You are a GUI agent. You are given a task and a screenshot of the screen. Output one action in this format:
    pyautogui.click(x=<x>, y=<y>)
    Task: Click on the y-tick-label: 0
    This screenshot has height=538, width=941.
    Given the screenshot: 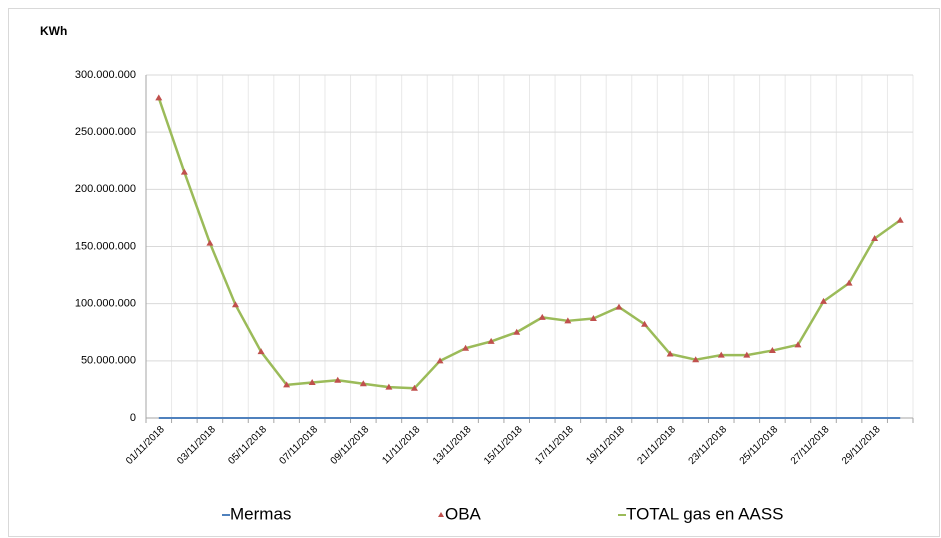 What is the action you would take?
    pyautogui.click(x=133, y=418)
    